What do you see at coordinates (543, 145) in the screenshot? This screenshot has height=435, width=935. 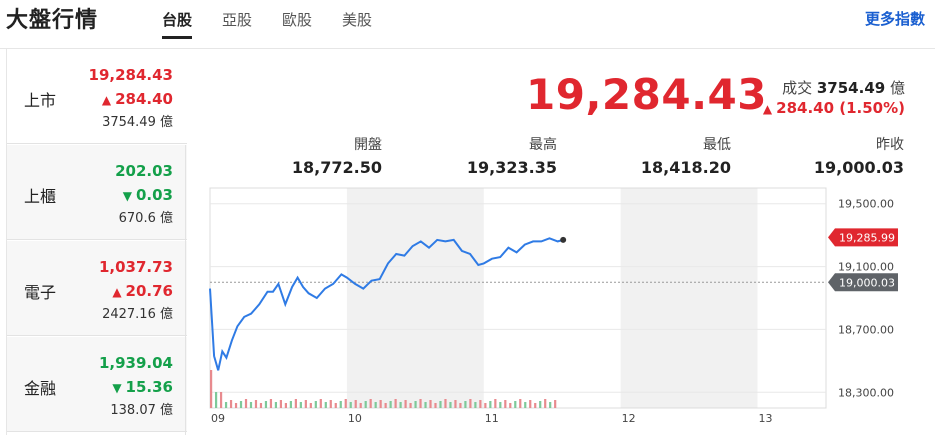 I see `stat-label: 最高` at bounding box center [543, 145].